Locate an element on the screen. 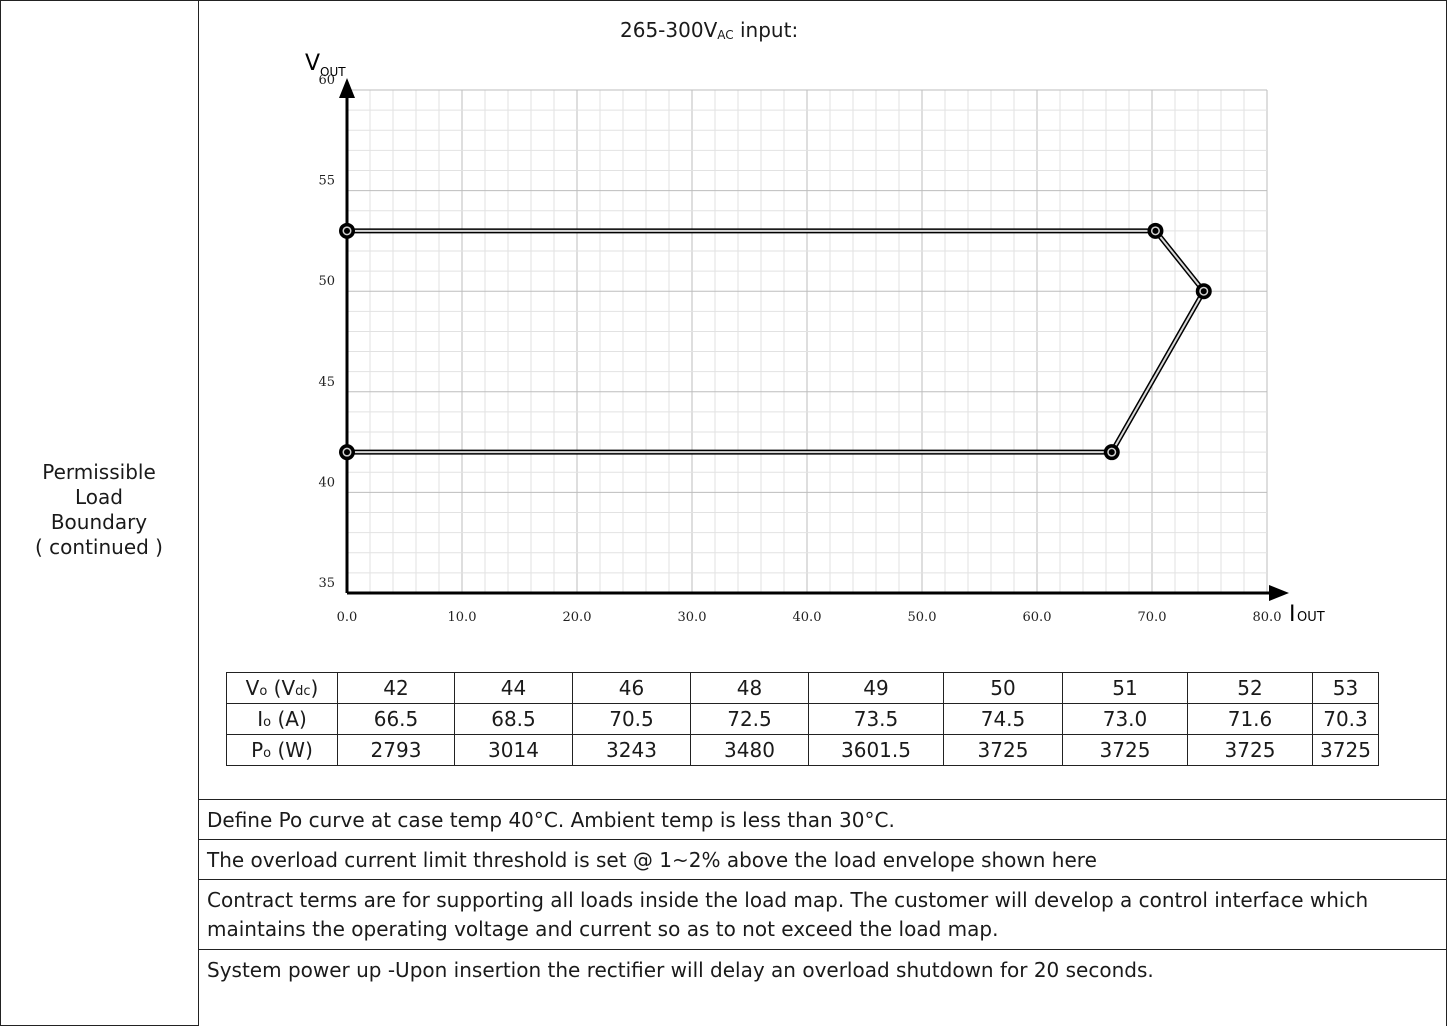 The image size is (1447, 1026). table-cell: 68.5 is located at coordinates (513, 719).